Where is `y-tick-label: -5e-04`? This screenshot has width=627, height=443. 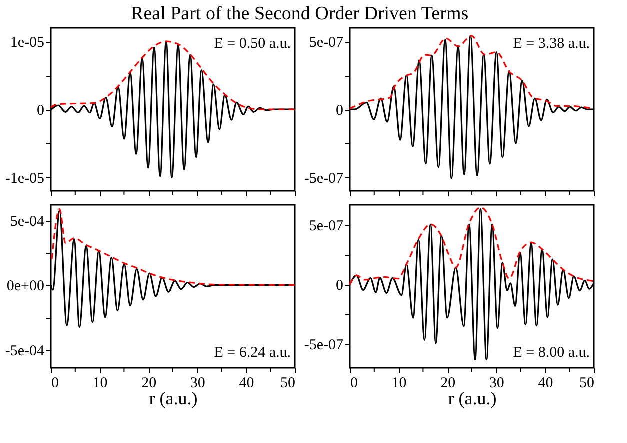
y-tick-label: -5e-04 is located at coordinates (25, 351).